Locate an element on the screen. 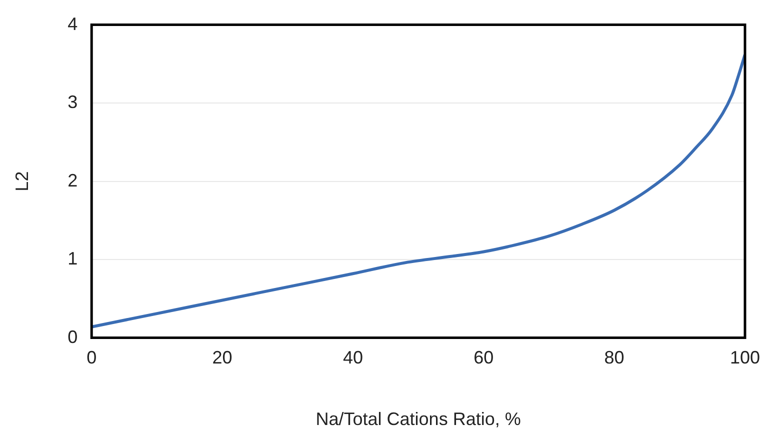 Image resolution: width=770 pixels, height=439 pixels. y-tick-label: 2 is located at coordinates (73, 180).